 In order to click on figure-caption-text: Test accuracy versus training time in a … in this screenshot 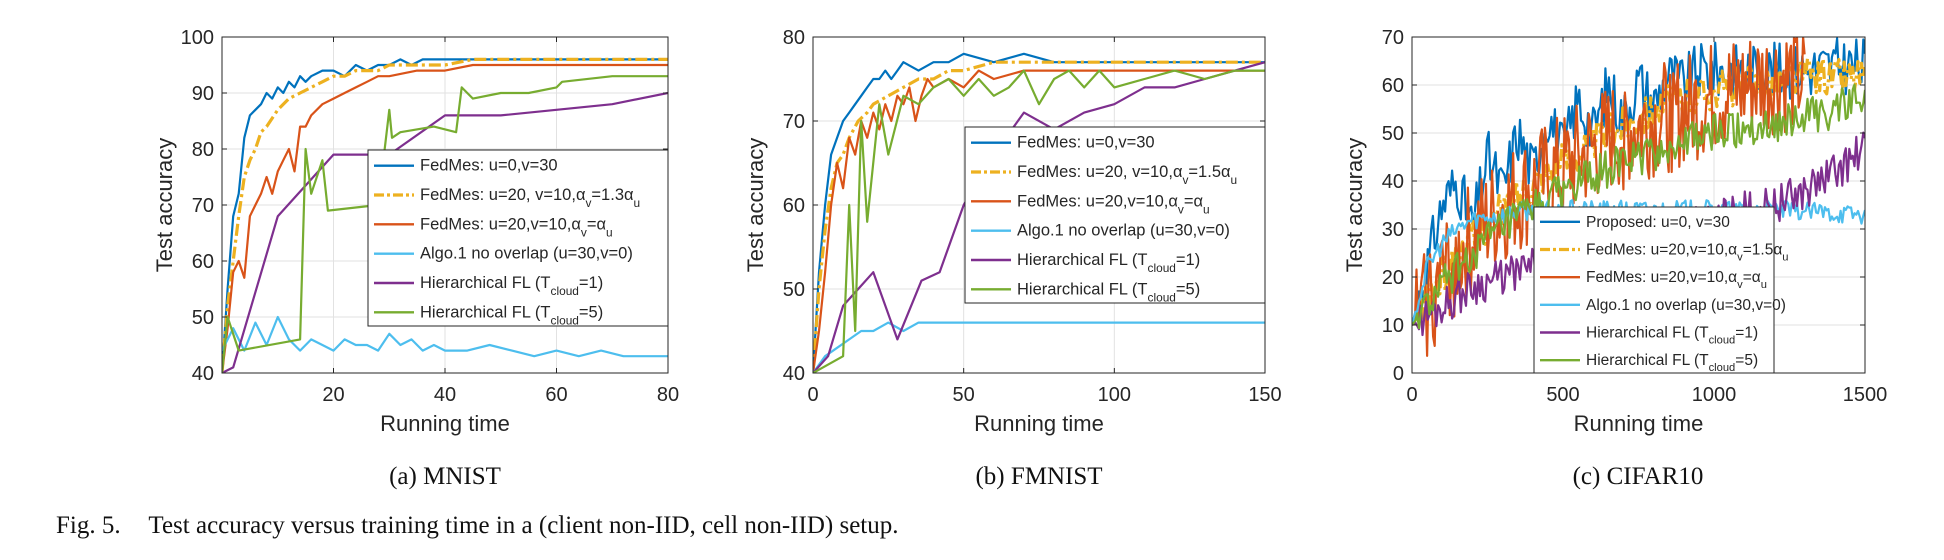, I will do `click(523, 525)`.